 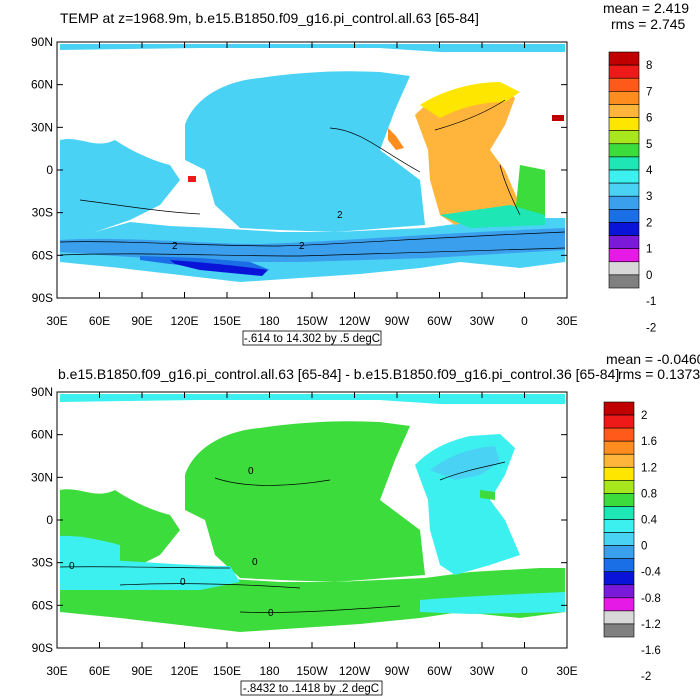 What do you see at coordinates (644, 416) in the screenshot?
I see `colorbar-label: 2` at bounding box center [644, 416].